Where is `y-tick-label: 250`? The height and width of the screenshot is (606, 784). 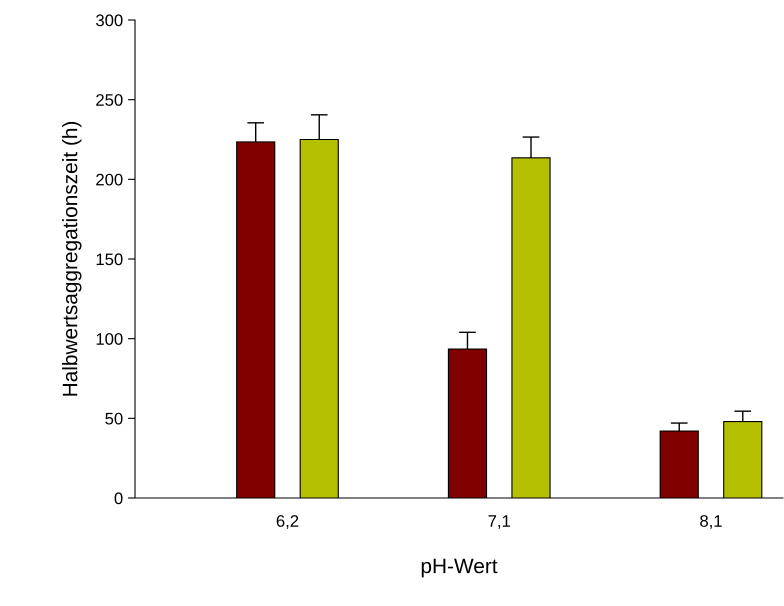 y-tick-label: 250 is located at coordinates (109, 100).